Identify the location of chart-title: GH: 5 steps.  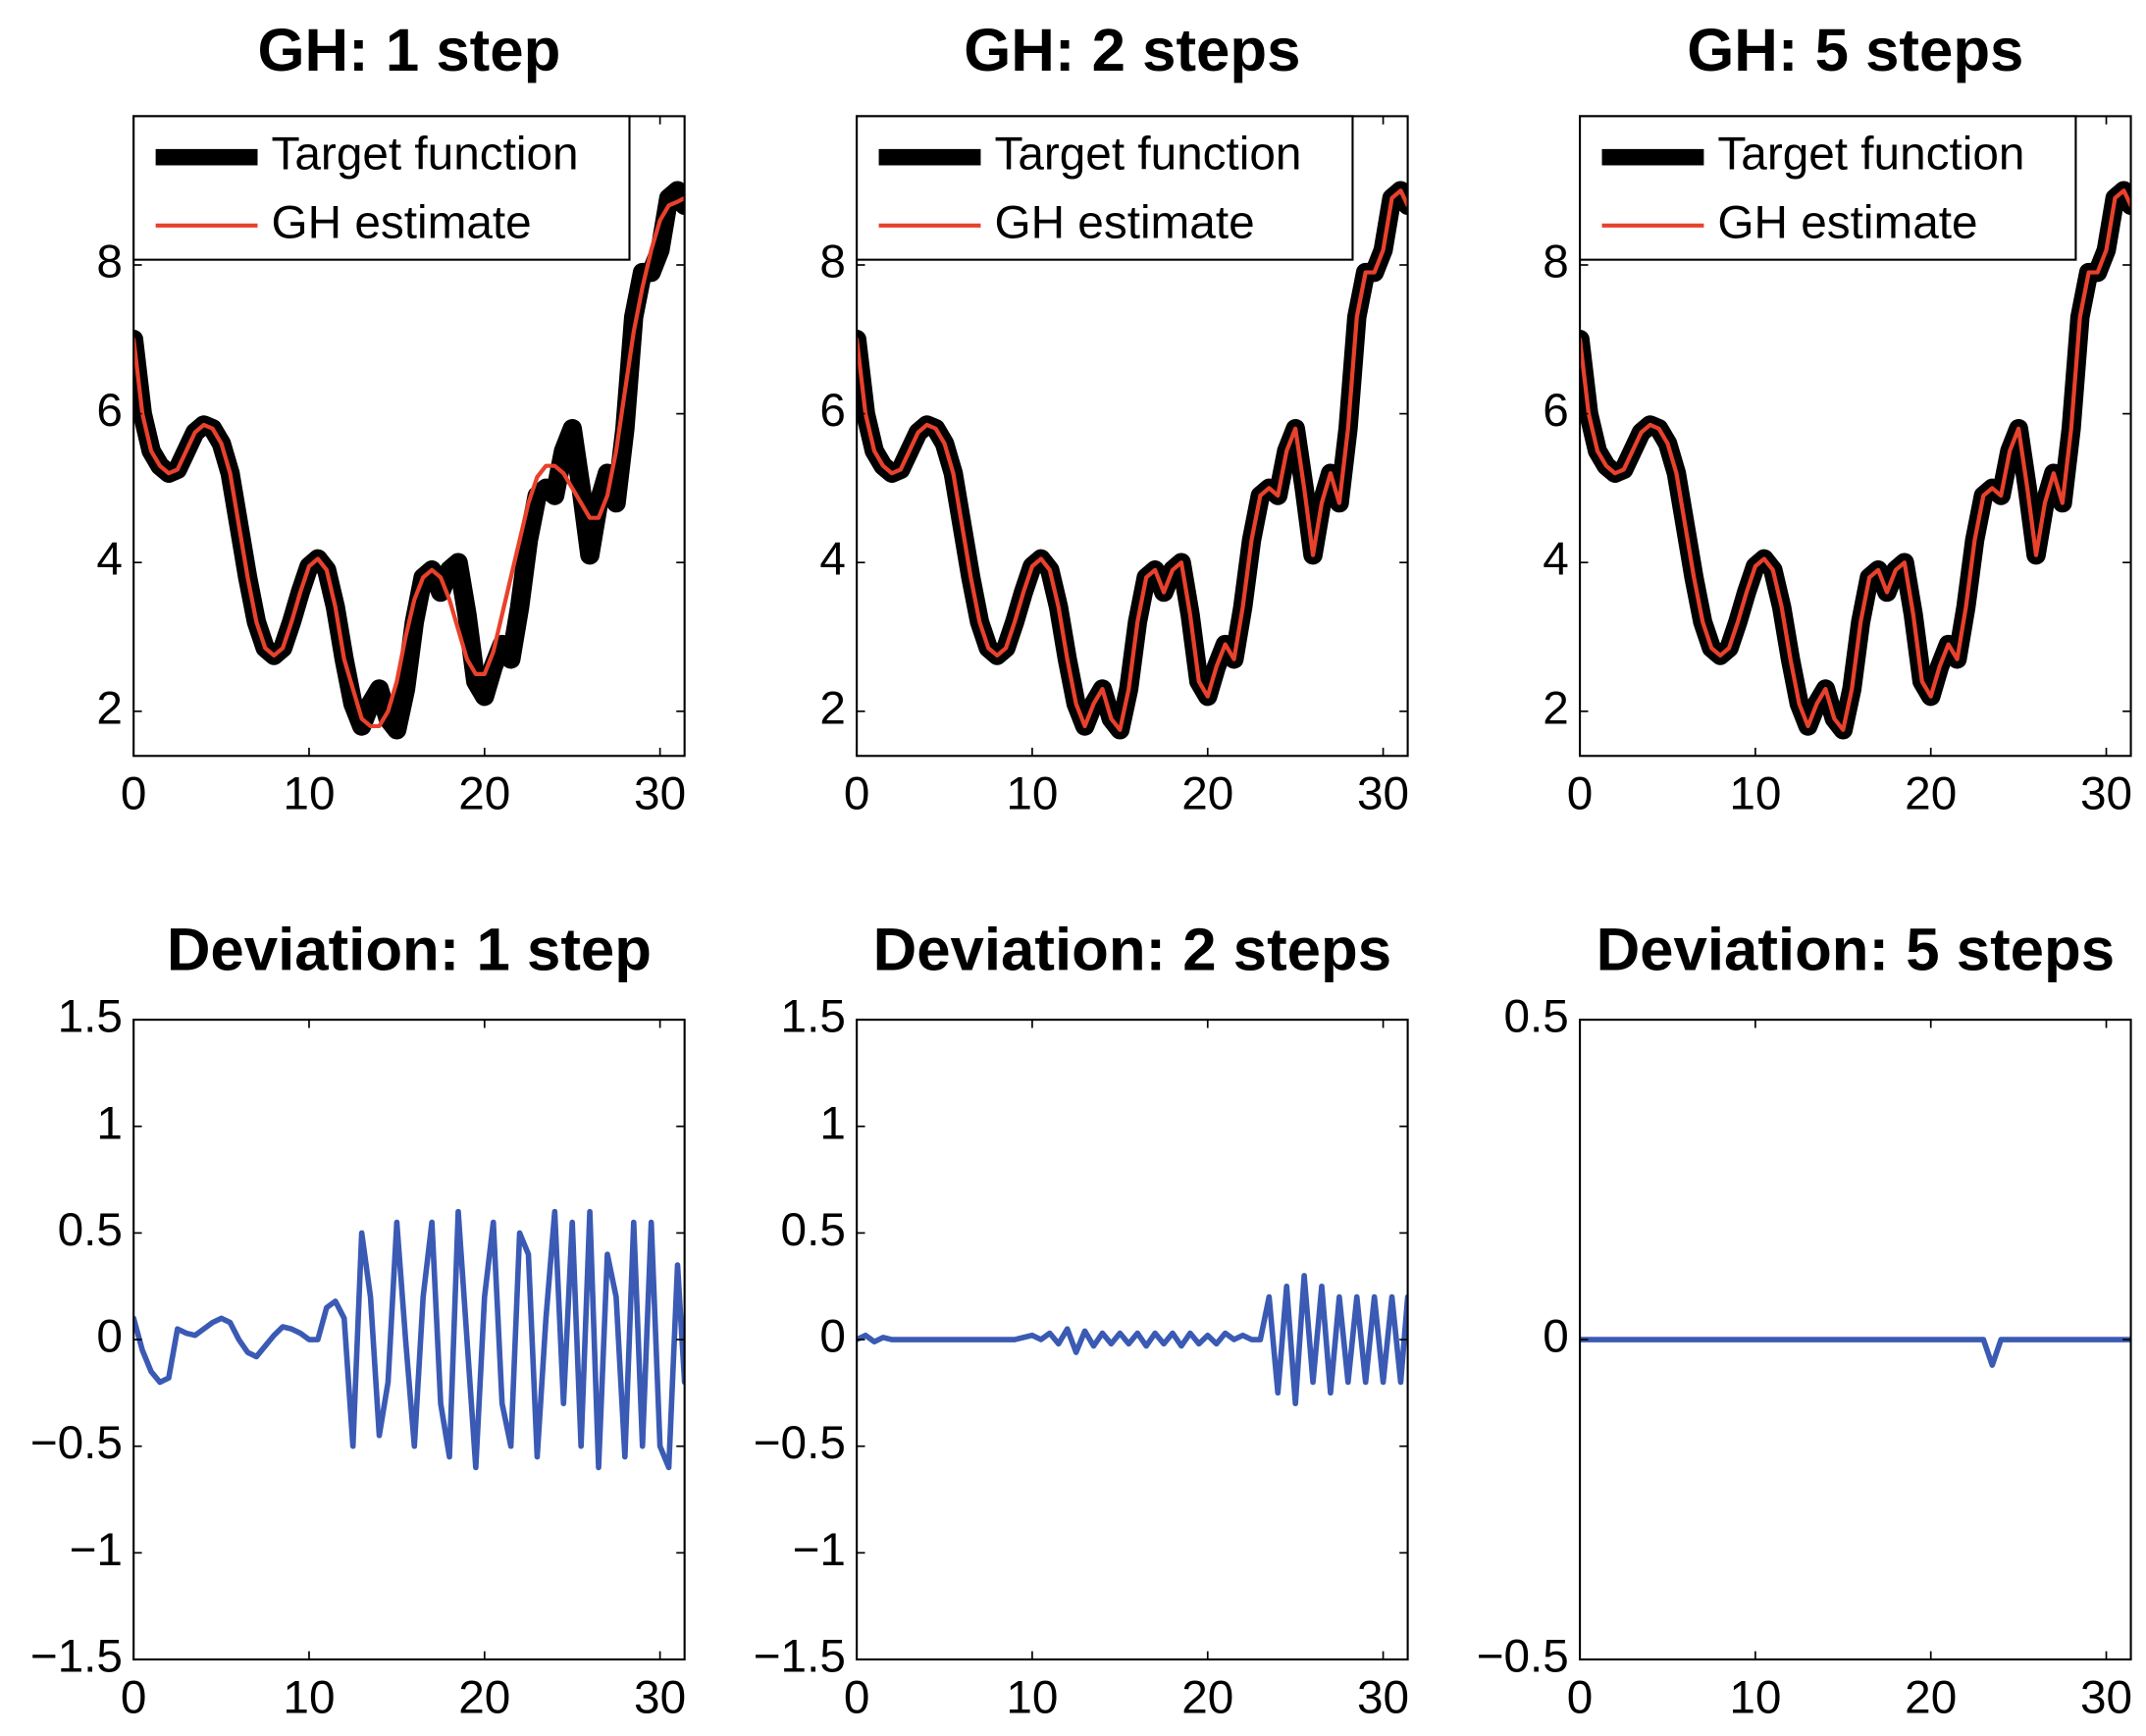
(1855, 50).